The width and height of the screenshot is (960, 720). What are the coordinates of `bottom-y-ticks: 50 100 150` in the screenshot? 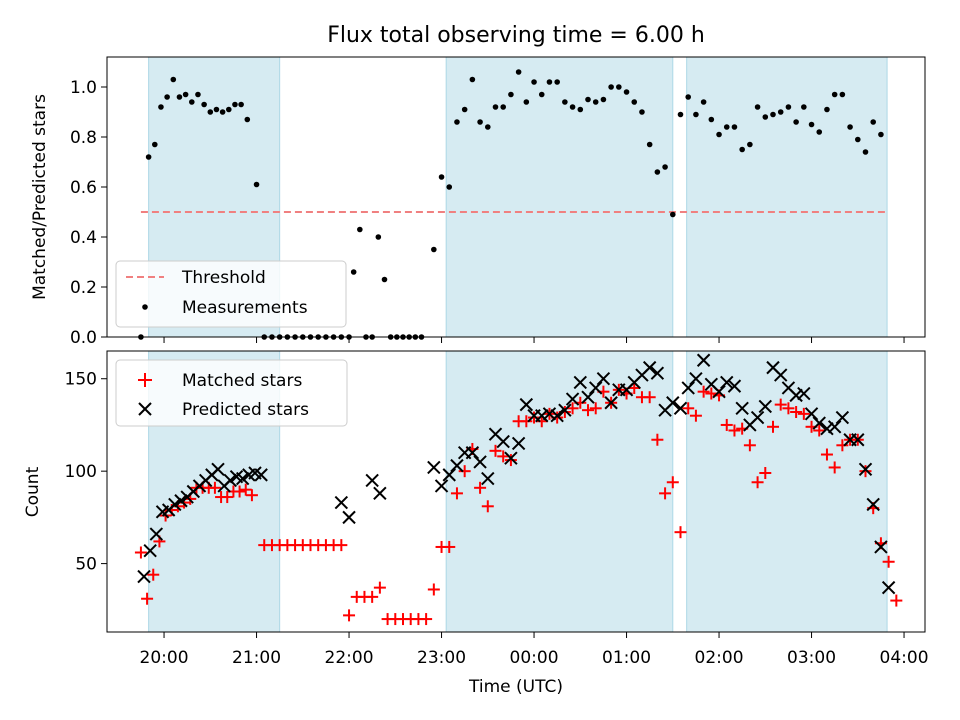 It's located at (86, 472).